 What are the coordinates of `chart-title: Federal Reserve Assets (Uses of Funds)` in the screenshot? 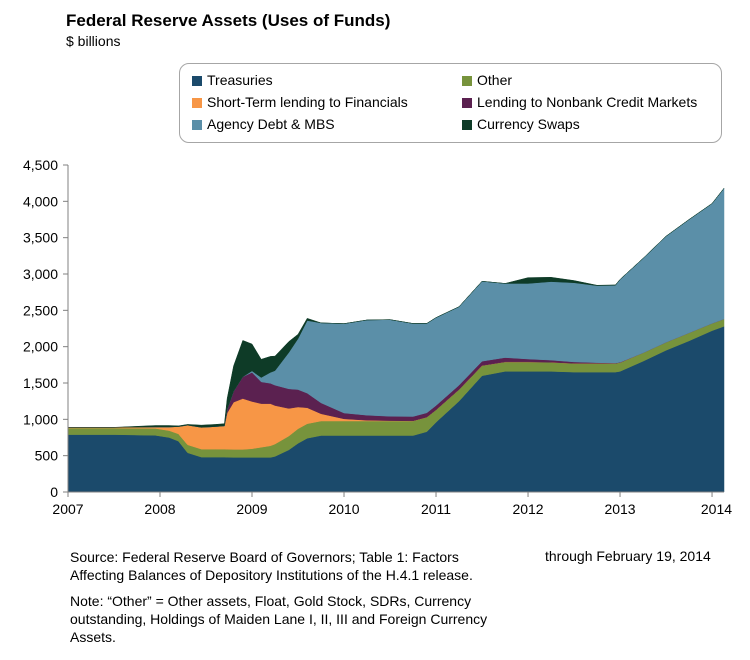 It's located at (228, 20).